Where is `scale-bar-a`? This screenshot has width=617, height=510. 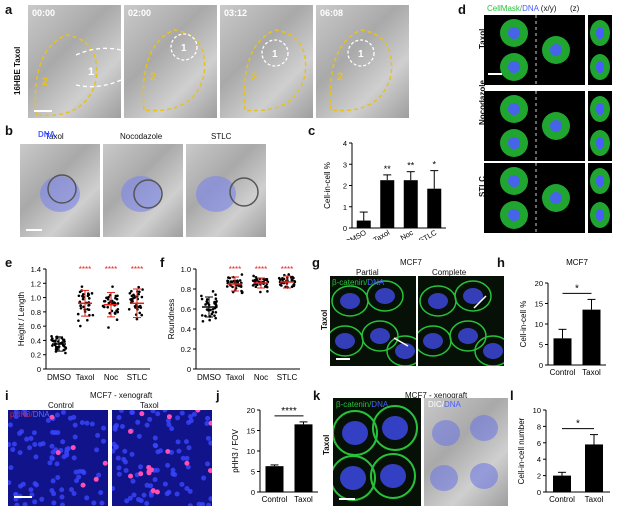 scale-bar-a is located at coordinates (43, 111).